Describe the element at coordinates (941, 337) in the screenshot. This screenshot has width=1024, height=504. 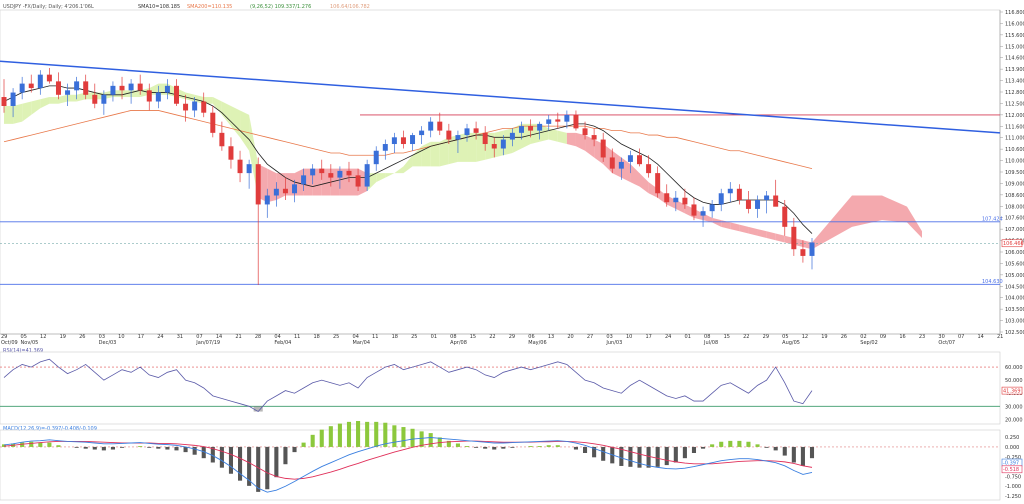
I see `date-tick-label: 30` at that location.